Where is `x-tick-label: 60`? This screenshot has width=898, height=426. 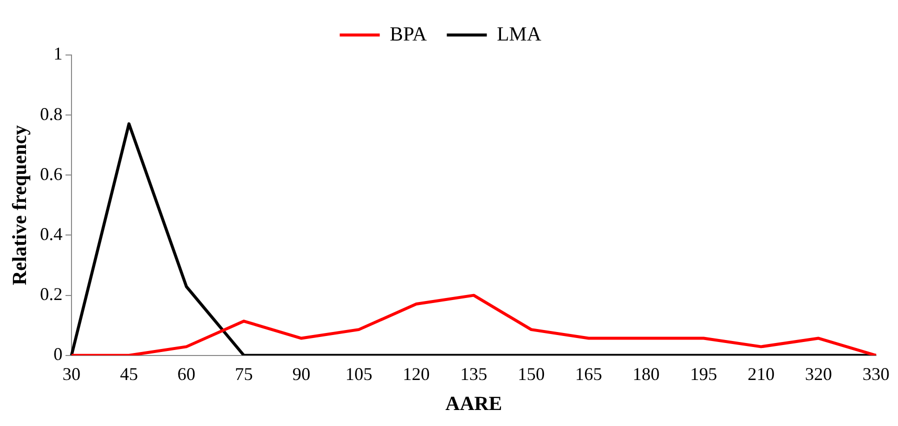 x-tick-label: 60 is located at coordinates (186, 374).